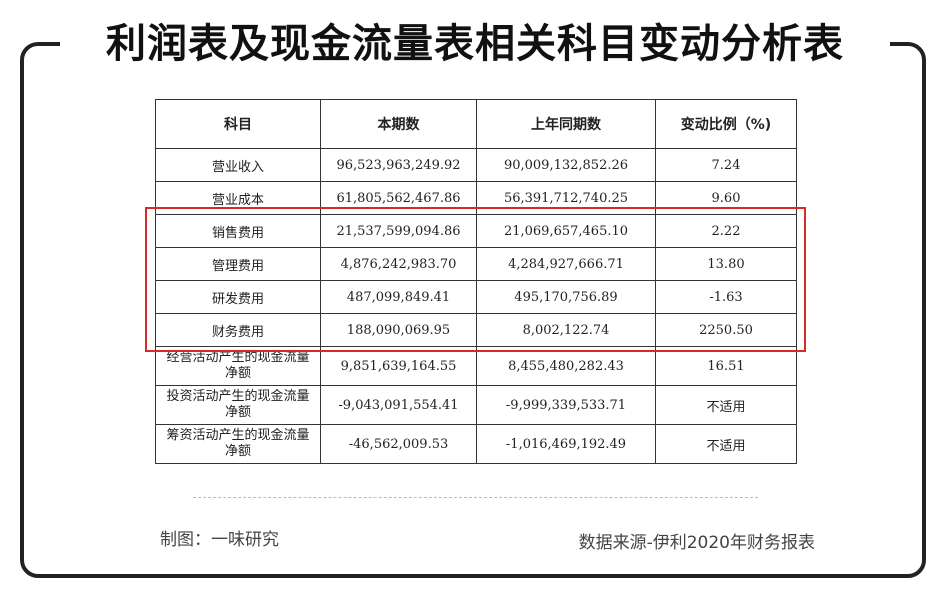 The height and width of the screenshot is (597, 950). I want to click on row-item: 研发费用, so click(238, 297).